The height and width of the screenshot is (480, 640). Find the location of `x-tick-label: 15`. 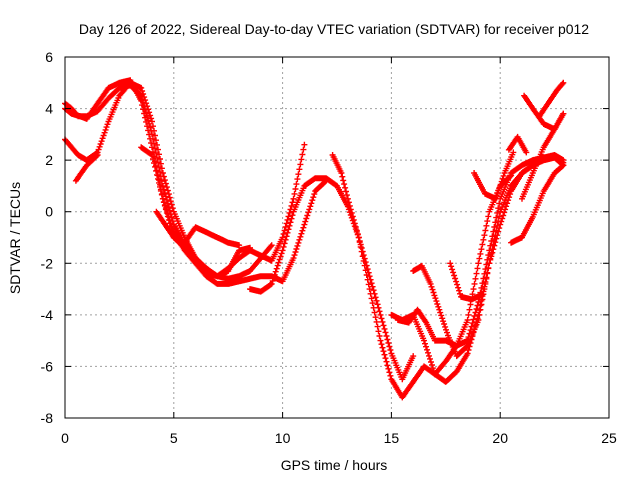

x-tick-label: 15 is located at coordinates (392, 438).